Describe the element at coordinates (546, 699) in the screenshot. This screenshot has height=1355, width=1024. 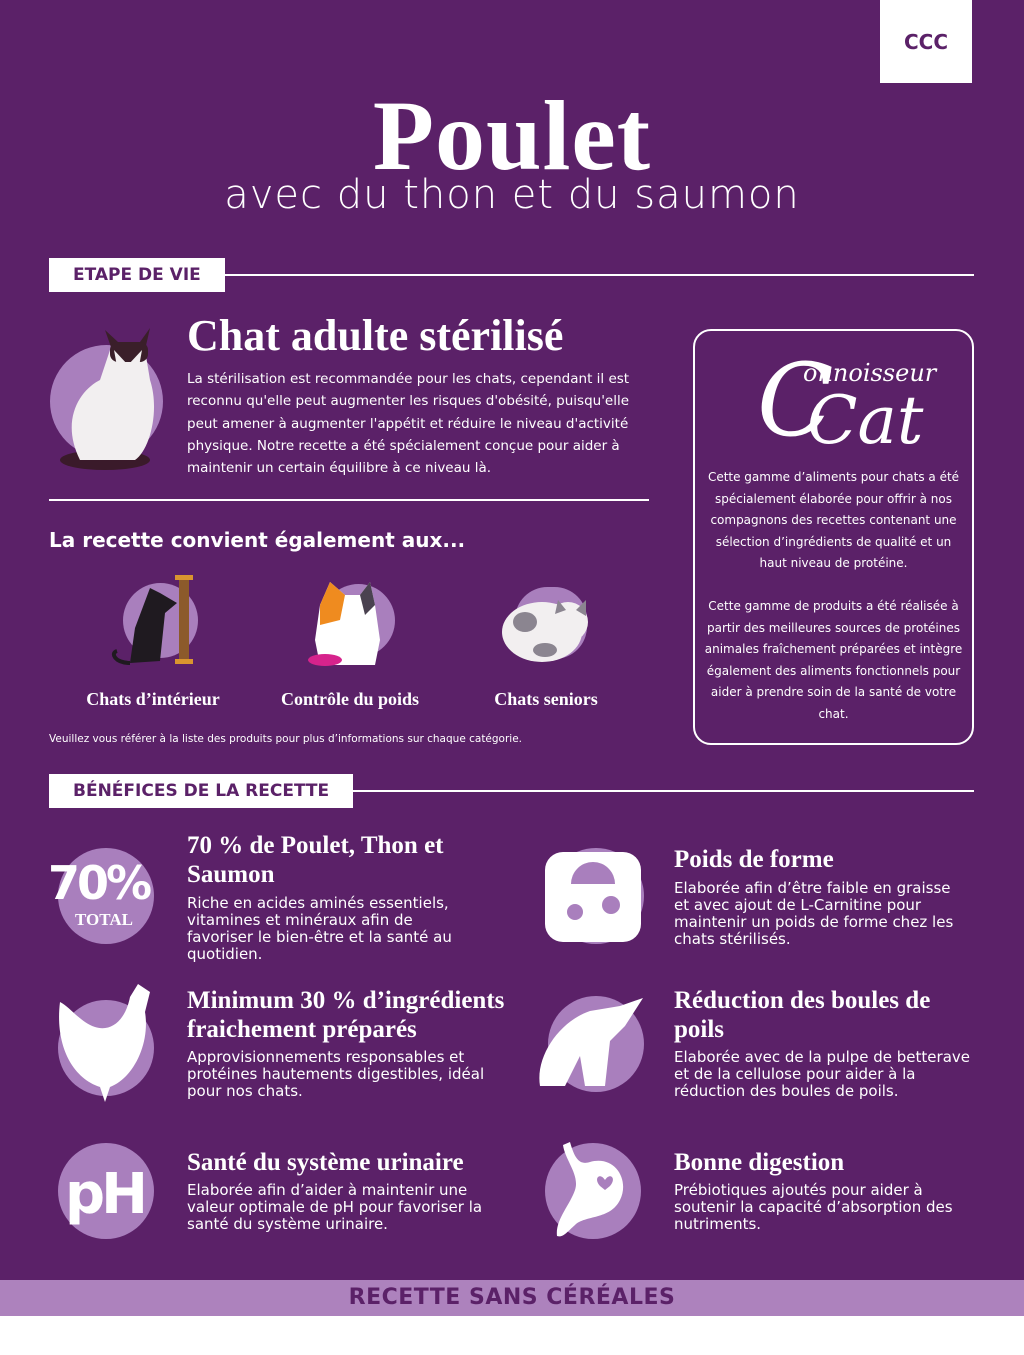
I see `category-label: Chats seniors` at that location.